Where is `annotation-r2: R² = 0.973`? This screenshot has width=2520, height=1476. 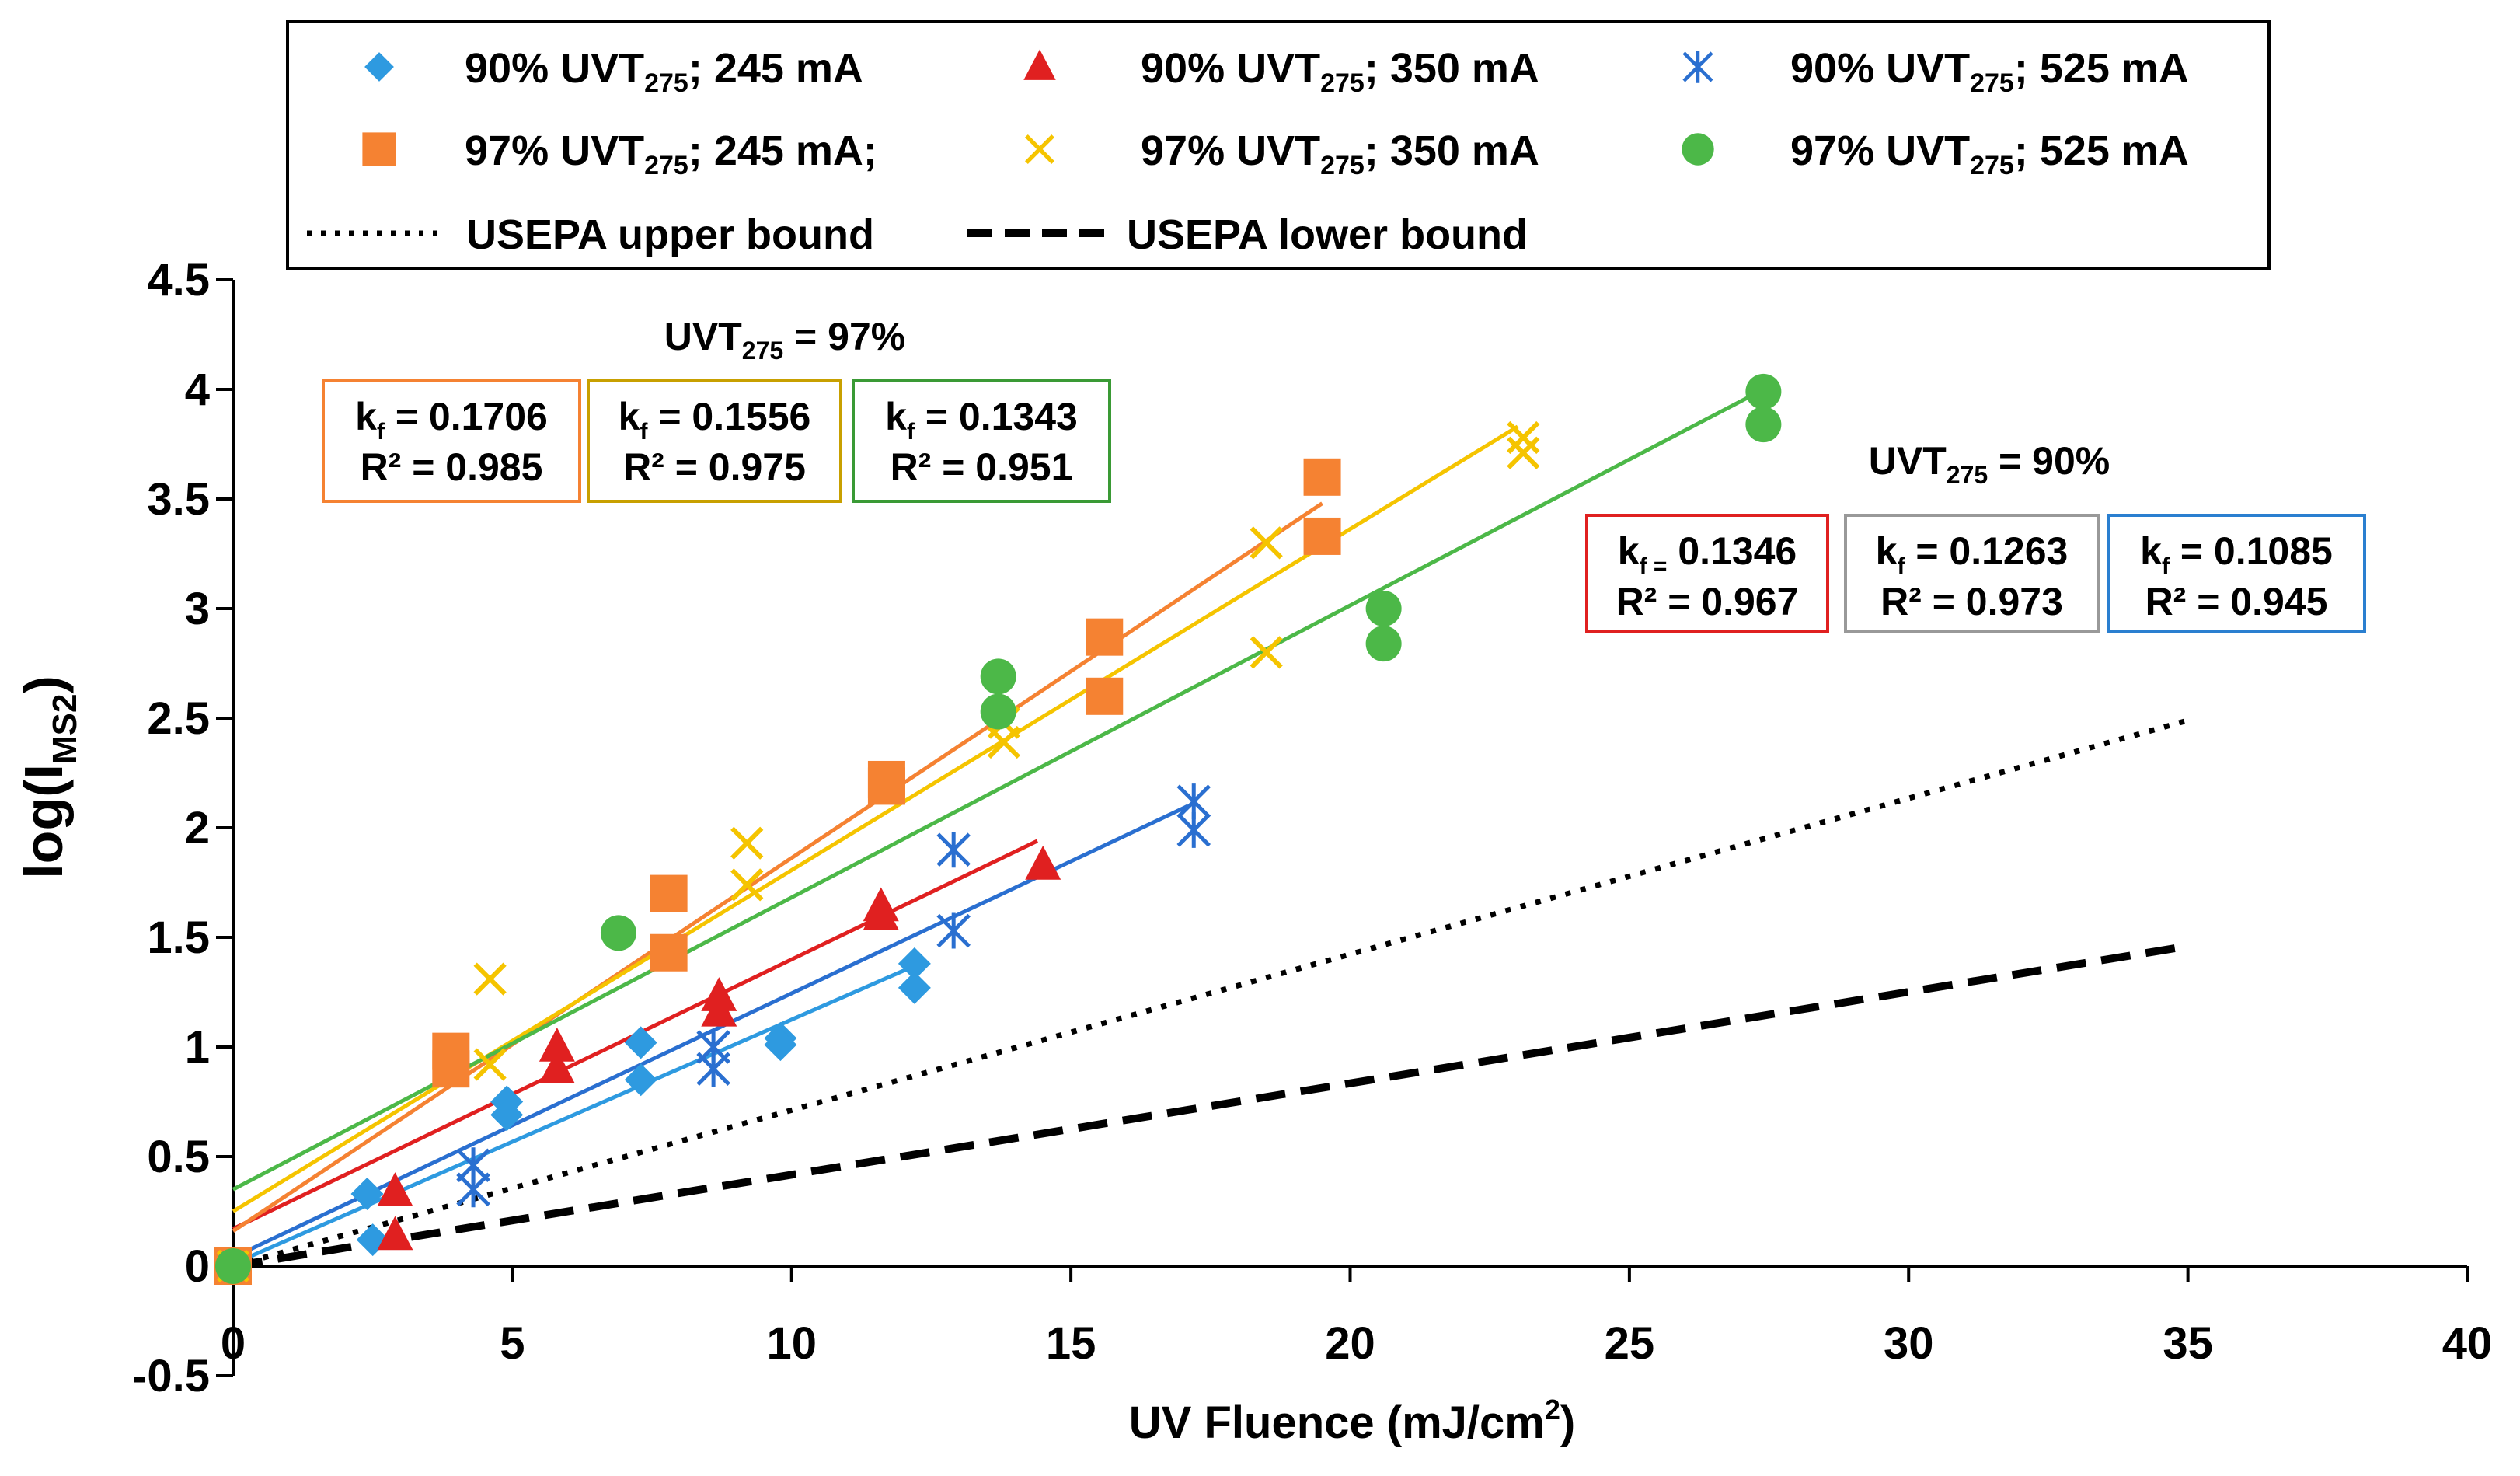
annotation-r2: R² = 0.973 is located at coordinates (1972, 601).